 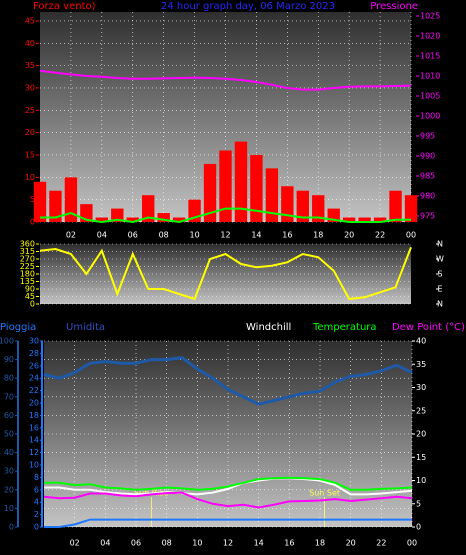 I want to click on y-tick-label: 100, so click(x=7, y=341).